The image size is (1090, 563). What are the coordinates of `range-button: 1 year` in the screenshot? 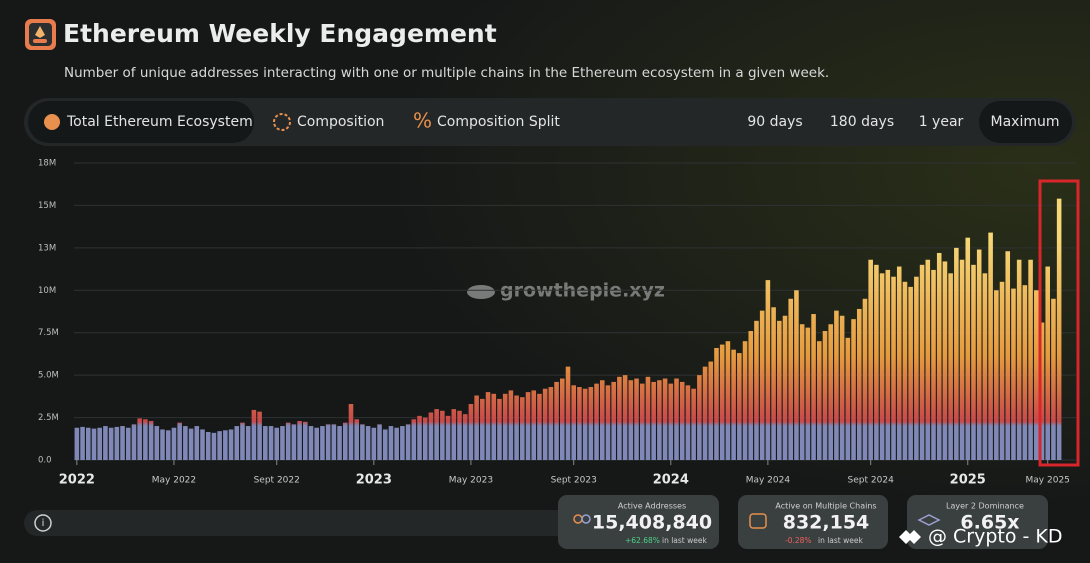 It's located at (941, 122).